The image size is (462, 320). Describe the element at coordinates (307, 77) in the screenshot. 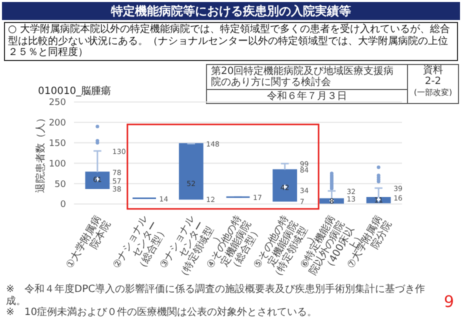

I see `text: 第20回特定機能病院及び地域医療支援病院のあり方に関する検討会` at that location.